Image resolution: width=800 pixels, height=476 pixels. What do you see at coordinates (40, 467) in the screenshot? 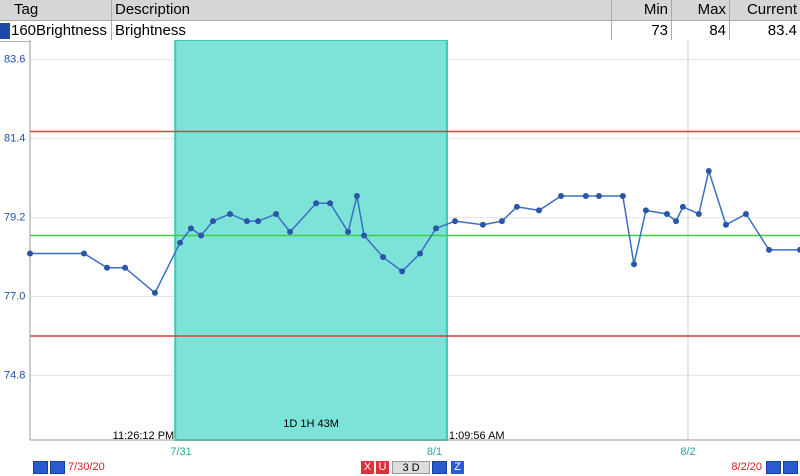
I see `scroll-left-button` at bounding box center [40, 467].